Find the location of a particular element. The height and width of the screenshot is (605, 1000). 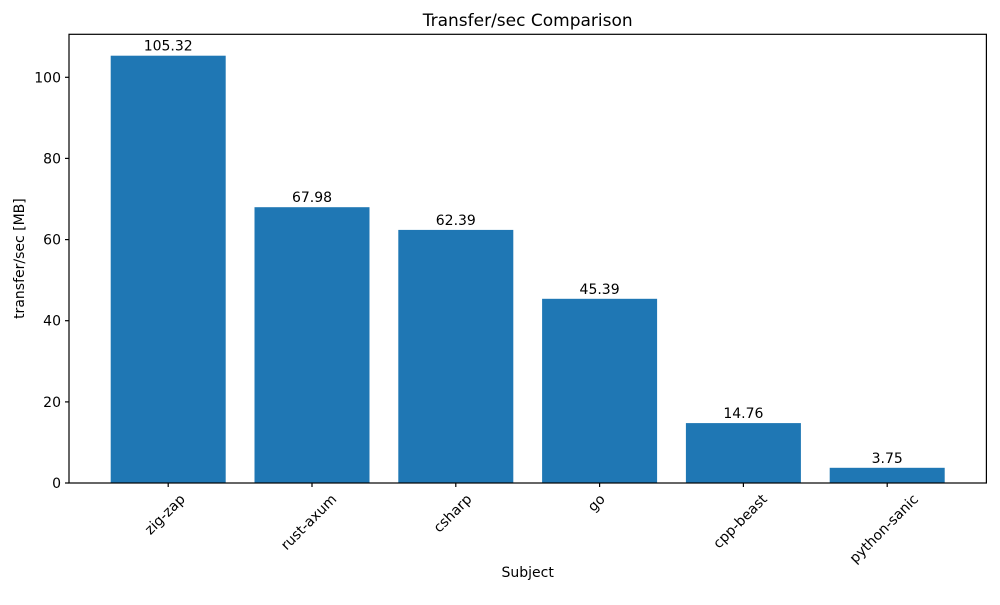

bar-value-label: 14.76 is located at coordinates (743, 414).